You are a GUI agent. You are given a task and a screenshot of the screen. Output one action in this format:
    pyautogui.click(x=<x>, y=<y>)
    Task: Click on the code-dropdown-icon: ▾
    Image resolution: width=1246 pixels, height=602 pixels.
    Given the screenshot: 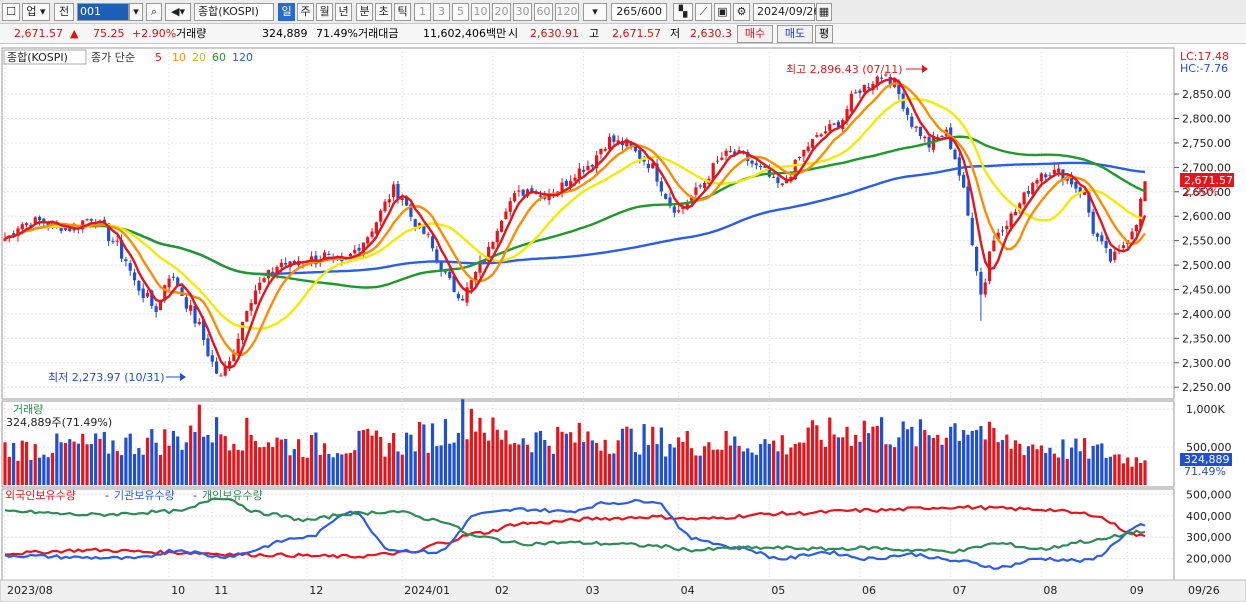 What is the action you would take?
    pyautogui.click(x=136, y=12)
    